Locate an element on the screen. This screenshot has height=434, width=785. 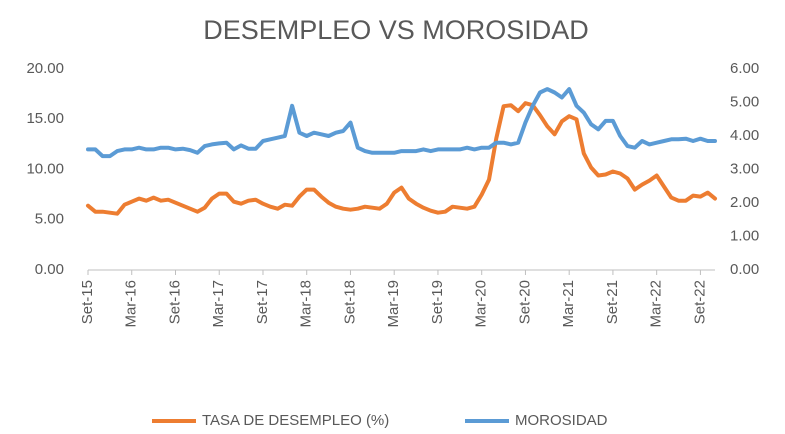
x-tick-label: Mar-22 is located at coordinates (656, 304).